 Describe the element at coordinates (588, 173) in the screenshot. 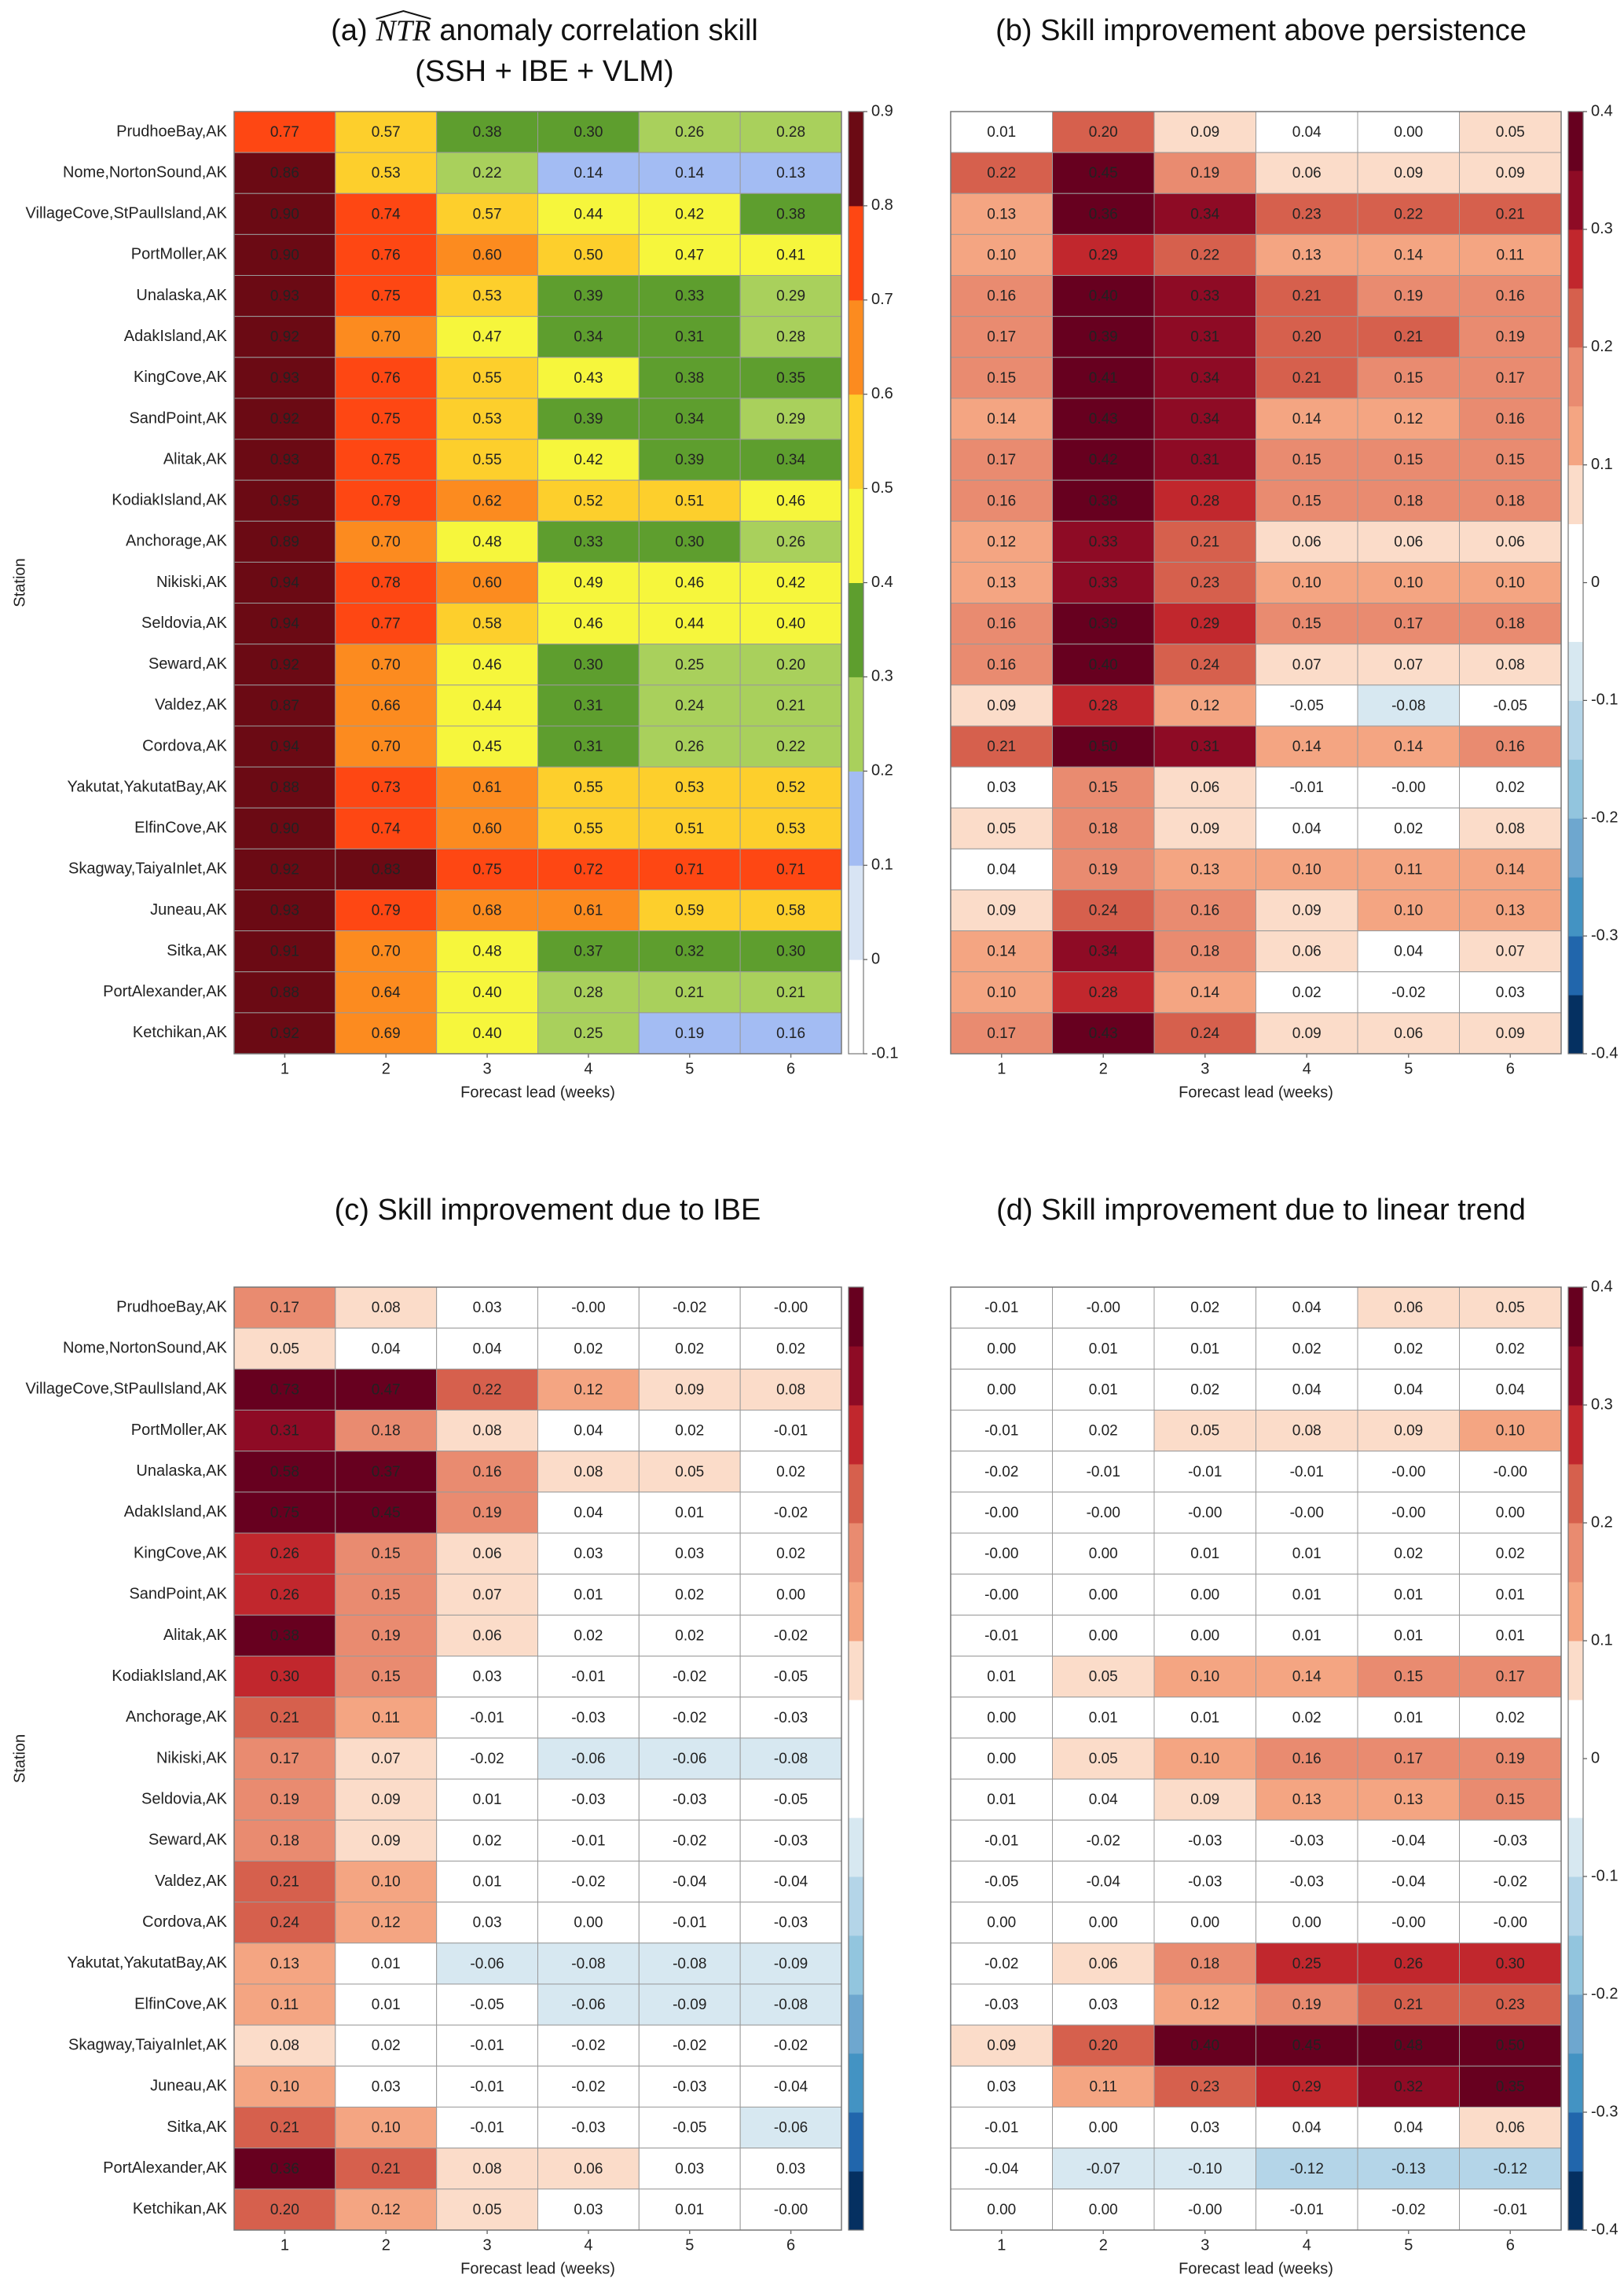

I see `cell-value-label: 0.14` at that location.